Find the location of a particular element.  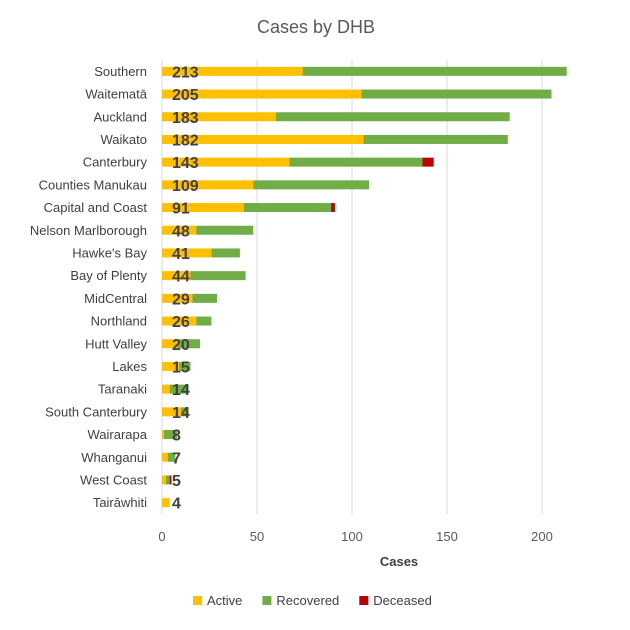

chart-title: Cases by DHB is located at coordinates (316, 27).